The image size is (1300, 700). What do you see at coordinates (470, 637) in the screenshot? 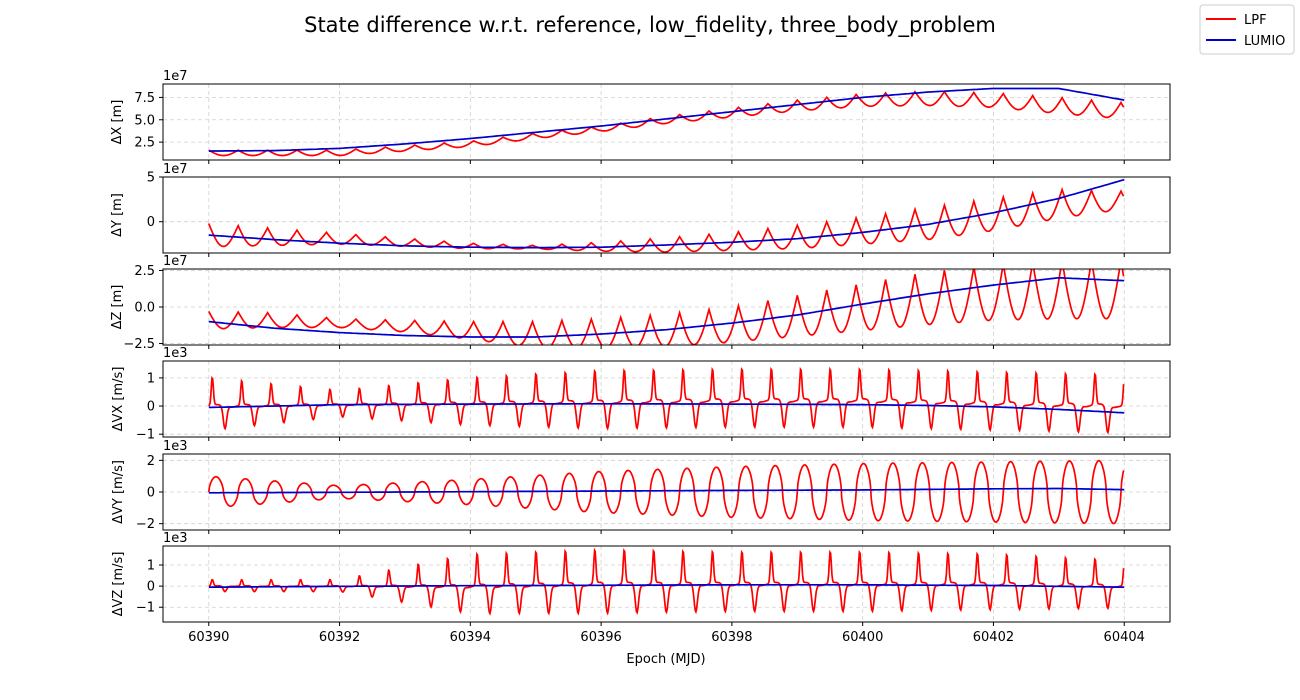
I see `x-tick-label-2: 60394` at bounding box center [470, 637].